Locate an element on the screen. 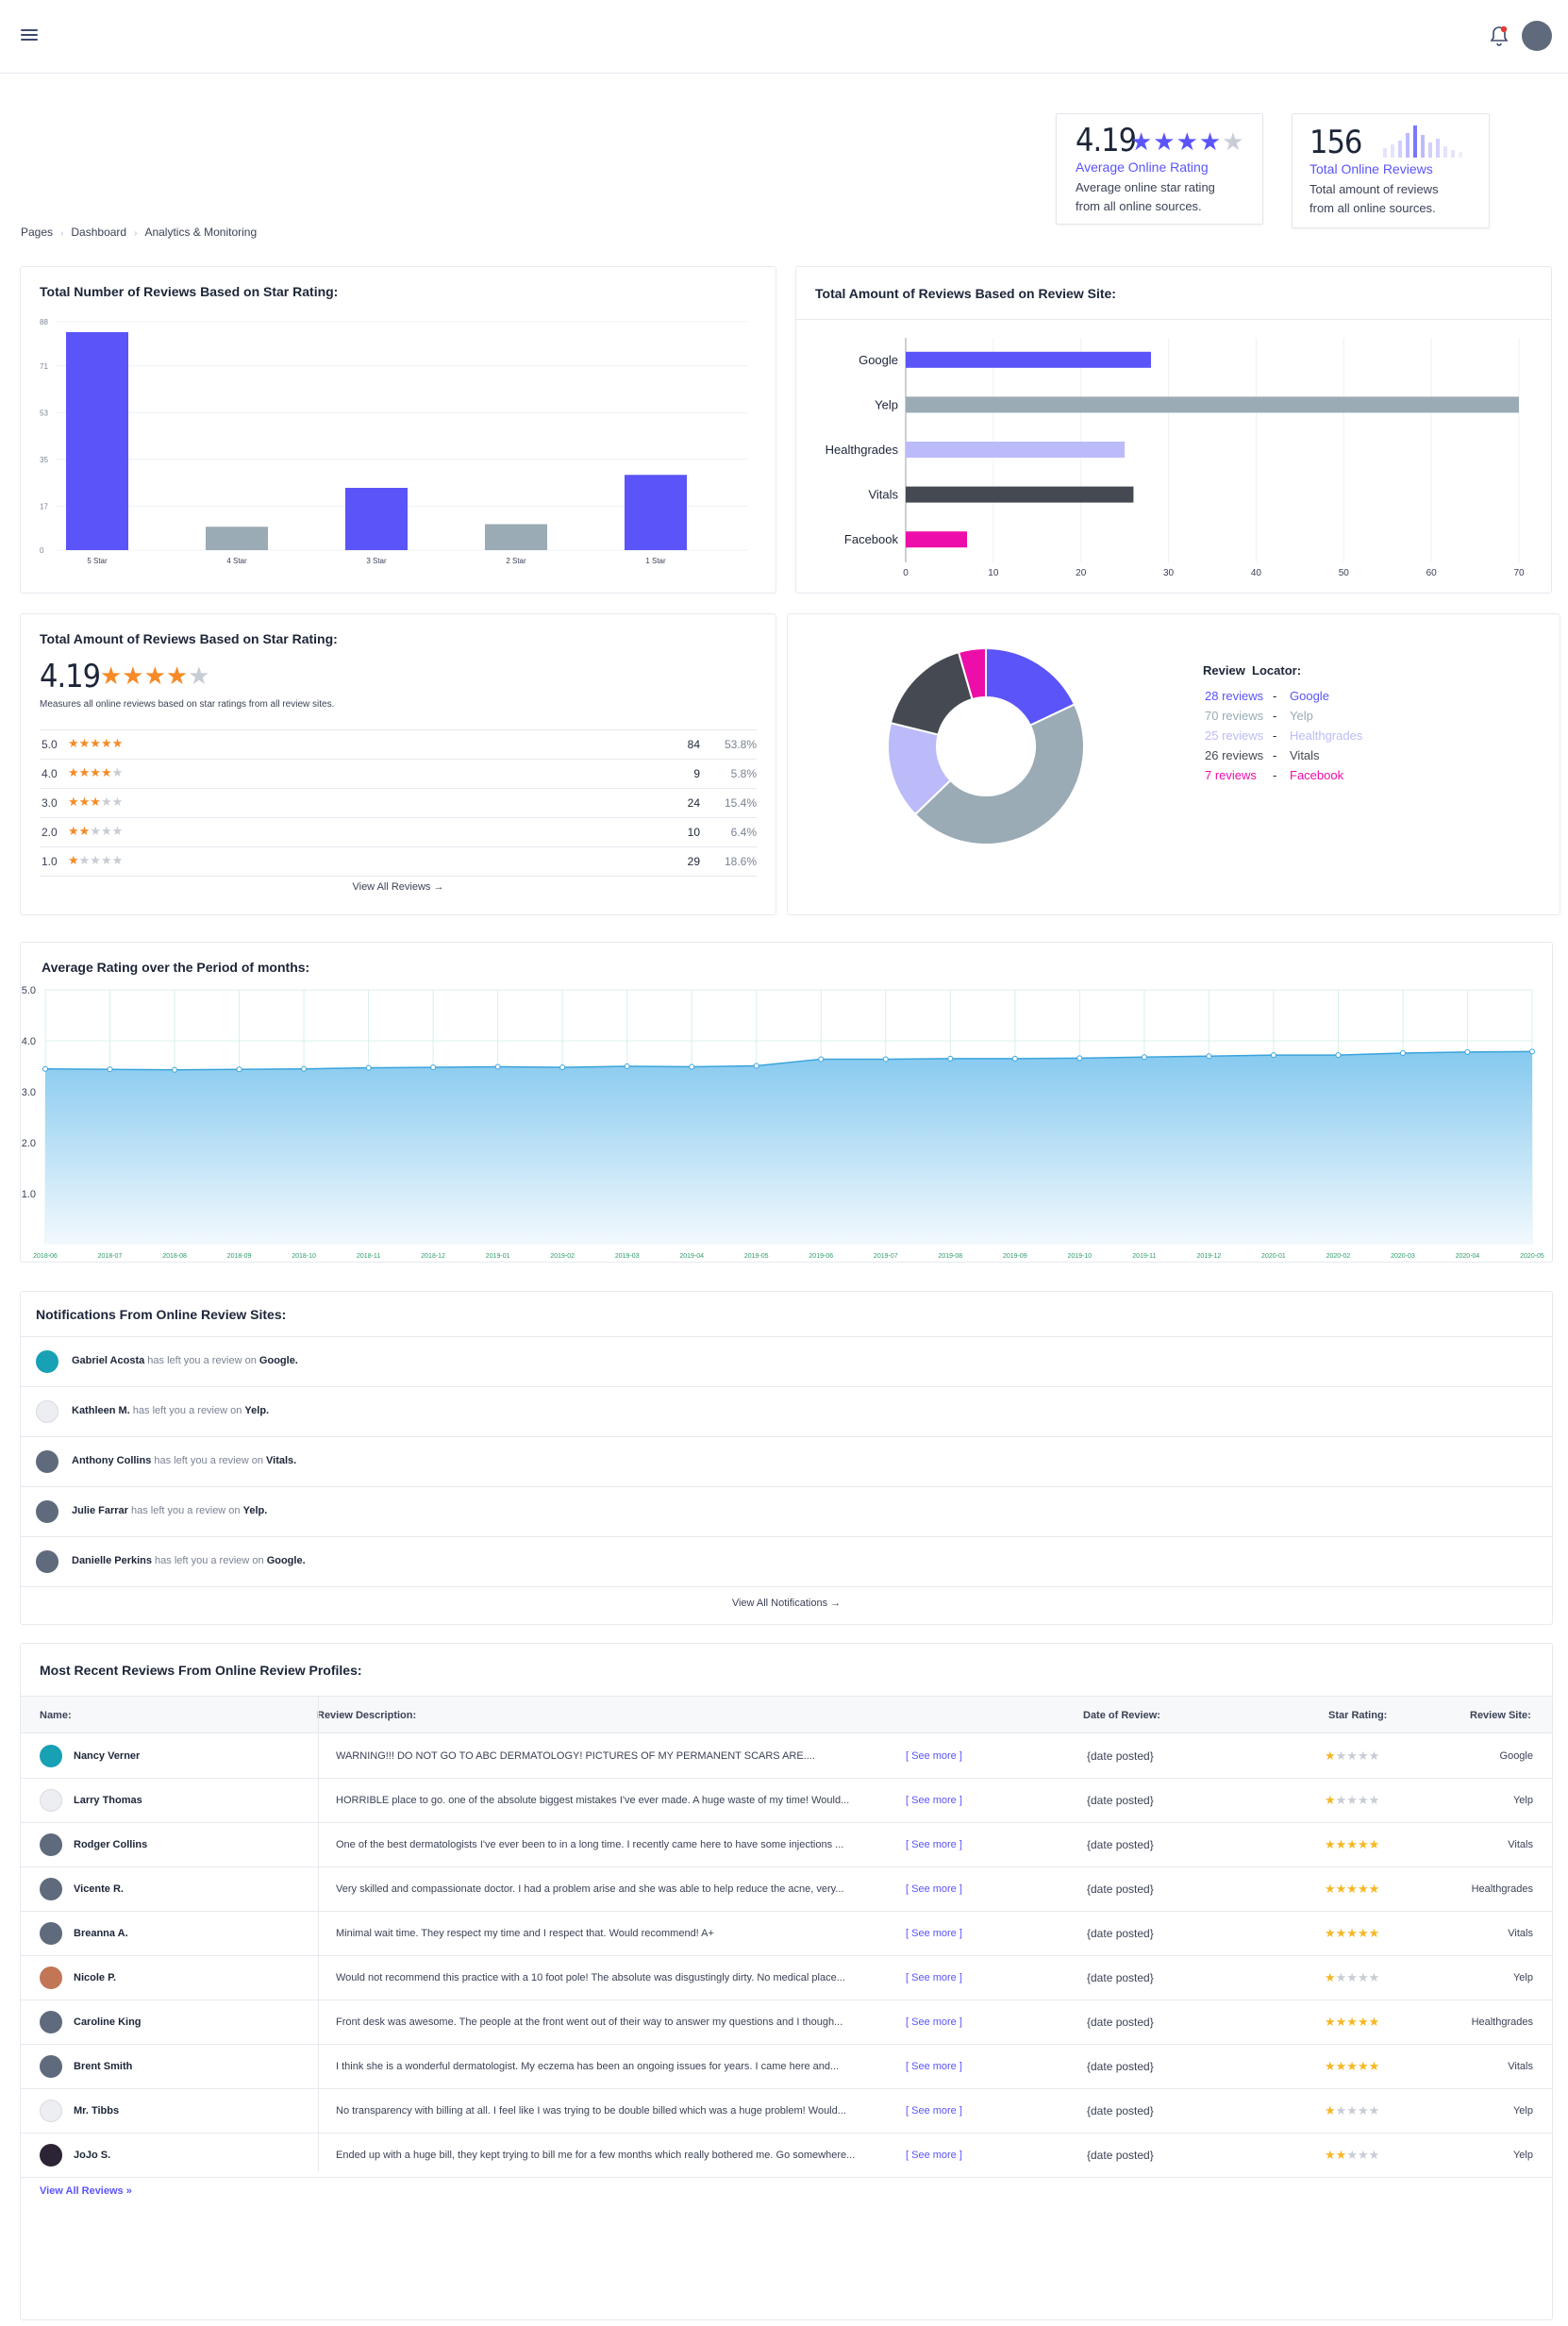 The image size is (1568, 2326). empty-stars-icon: ★★ is located at coordinates (112, 802).